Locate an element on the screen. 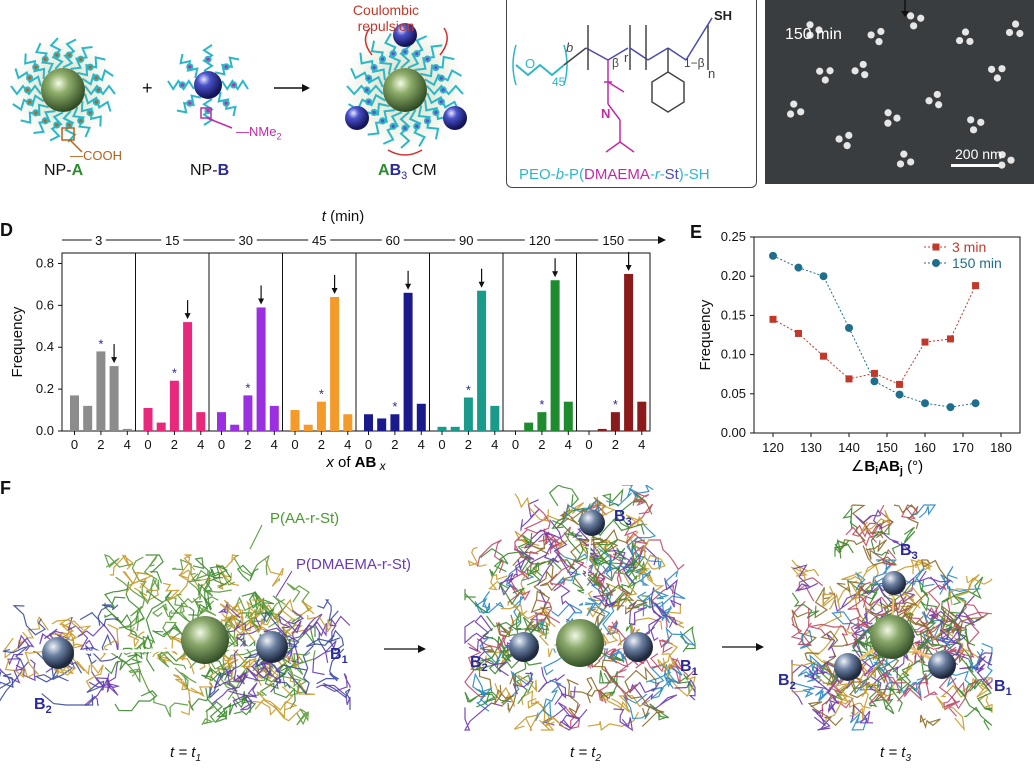  x-tick-label: 4 is located at coordinates (568, 444).